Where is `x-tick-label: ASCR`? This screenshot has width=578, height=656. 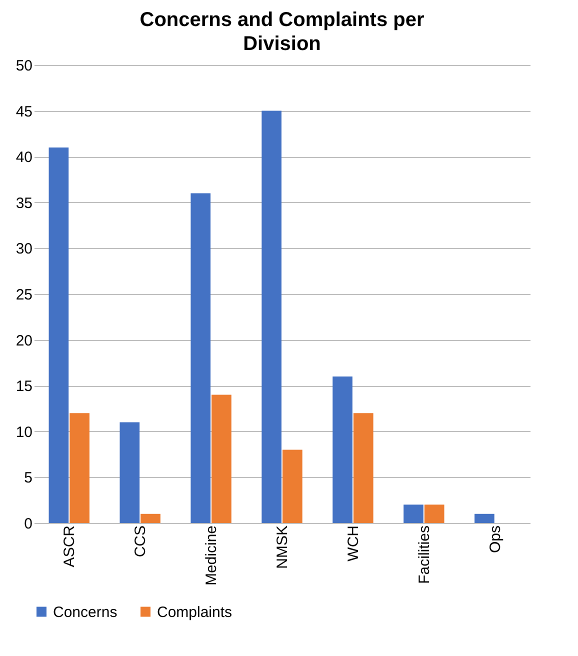
x-tick-label: ASCR is located at coordinates (69, 546).